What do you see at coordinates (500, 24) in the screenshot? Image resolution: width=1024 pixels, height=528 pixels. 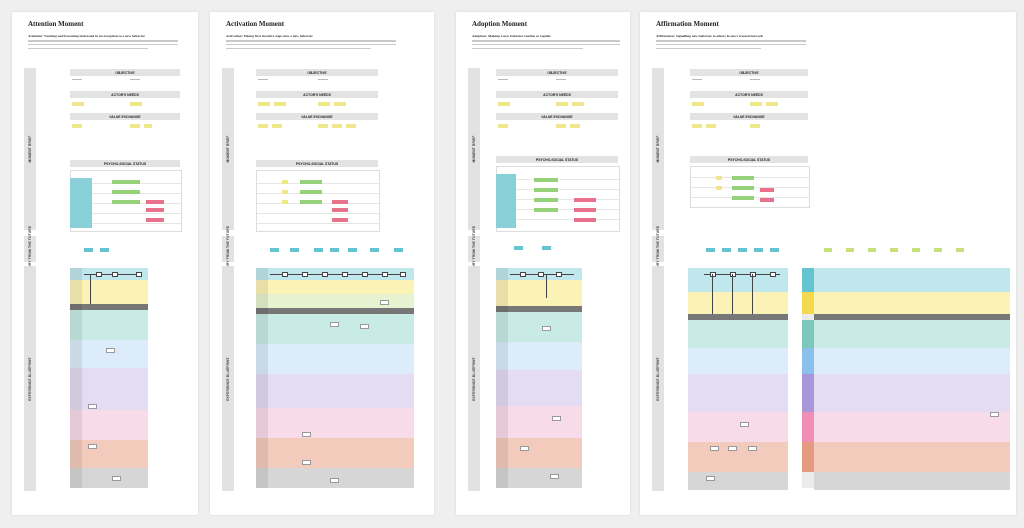 I see `board-title: Adoption Moment` at bounding box center [500, 24].